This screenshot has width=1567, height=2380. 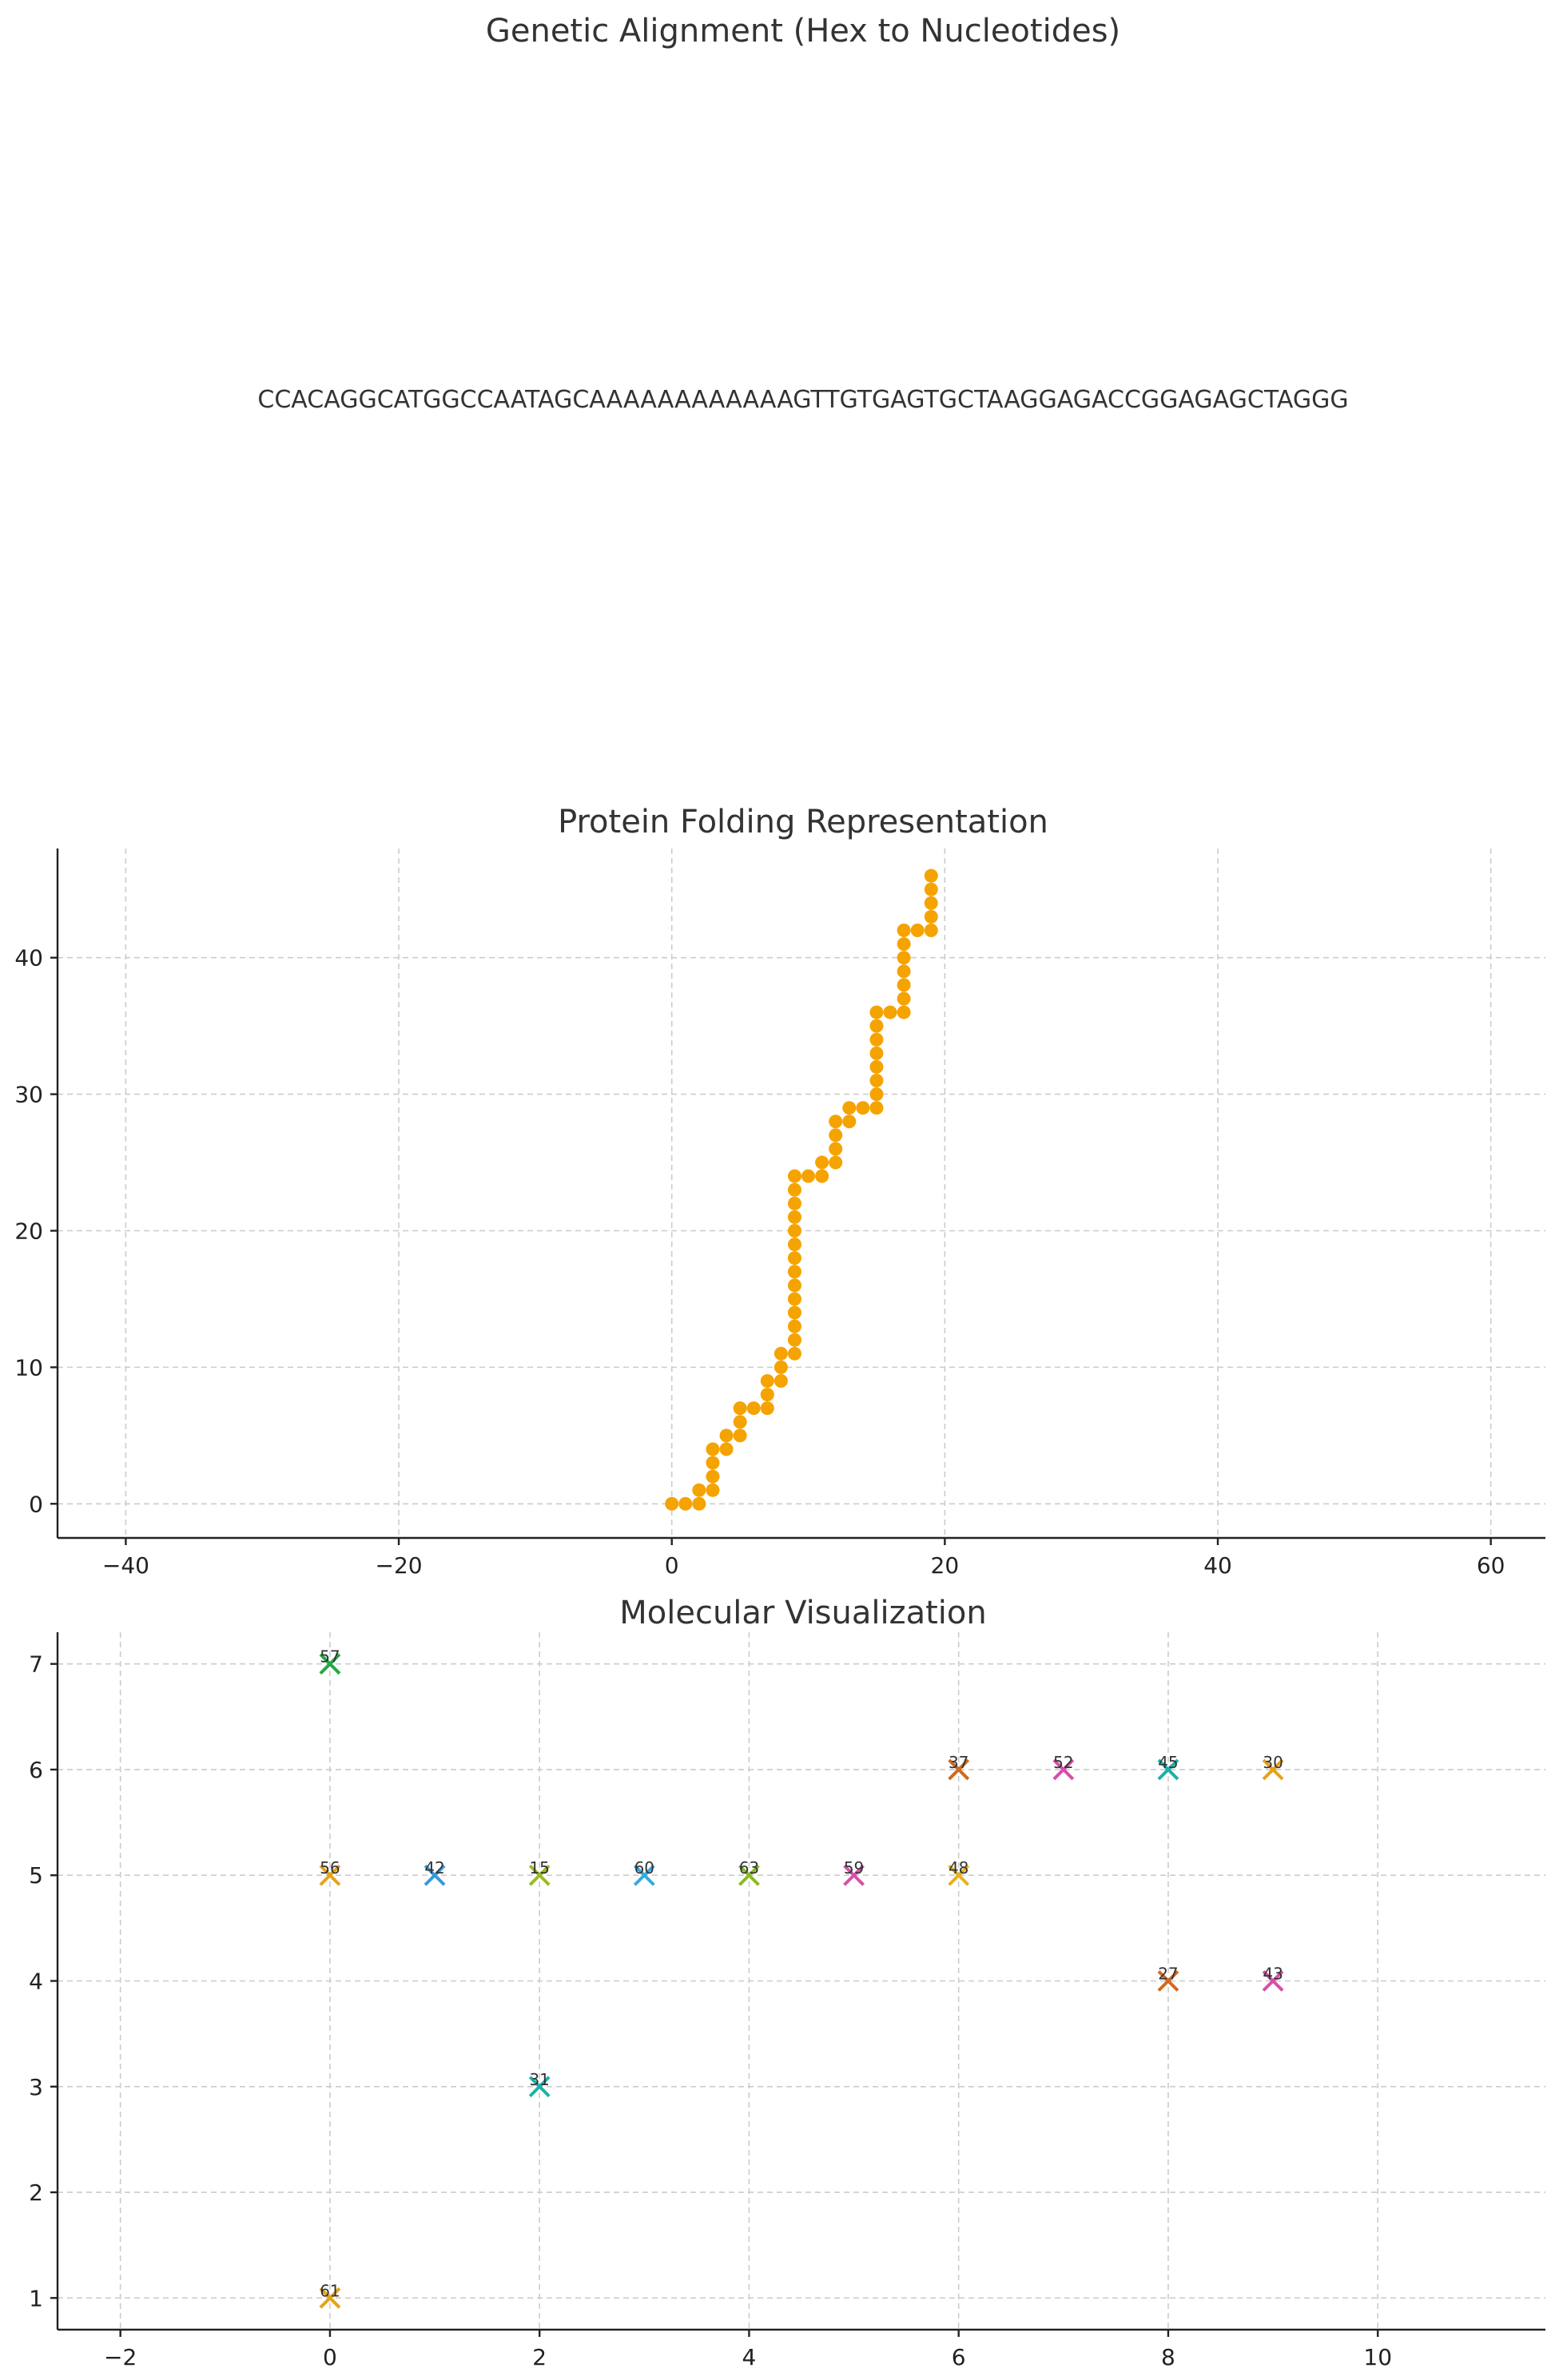 What do you see at coordinates (959, 2357) in the screenshot?
I see `x-tick-label: 6` at bounding box center [959, 2357].